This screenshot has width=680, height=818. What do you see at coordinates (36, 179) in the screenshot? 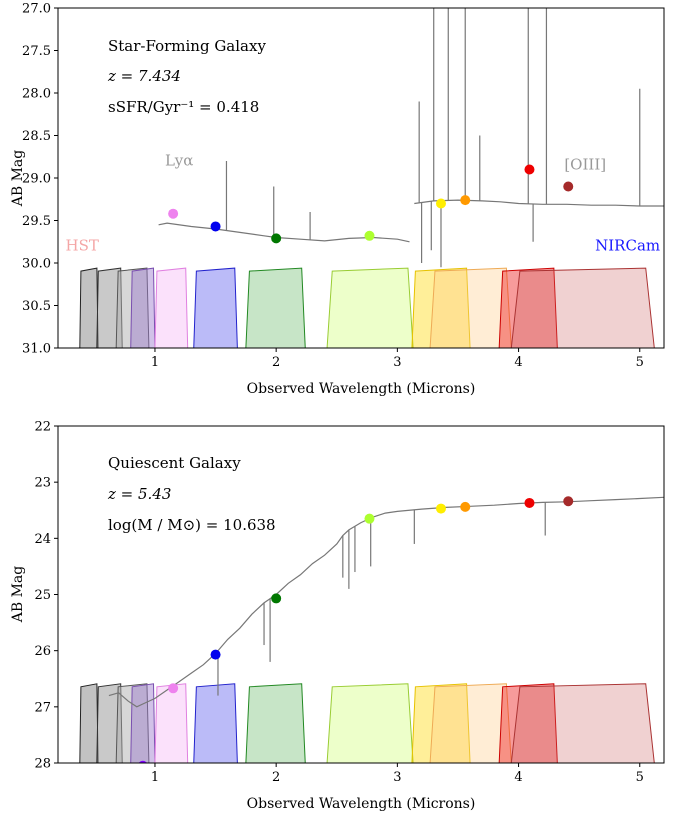
I see `y-tick-label: 29.0` at bounding box center [36, 179].